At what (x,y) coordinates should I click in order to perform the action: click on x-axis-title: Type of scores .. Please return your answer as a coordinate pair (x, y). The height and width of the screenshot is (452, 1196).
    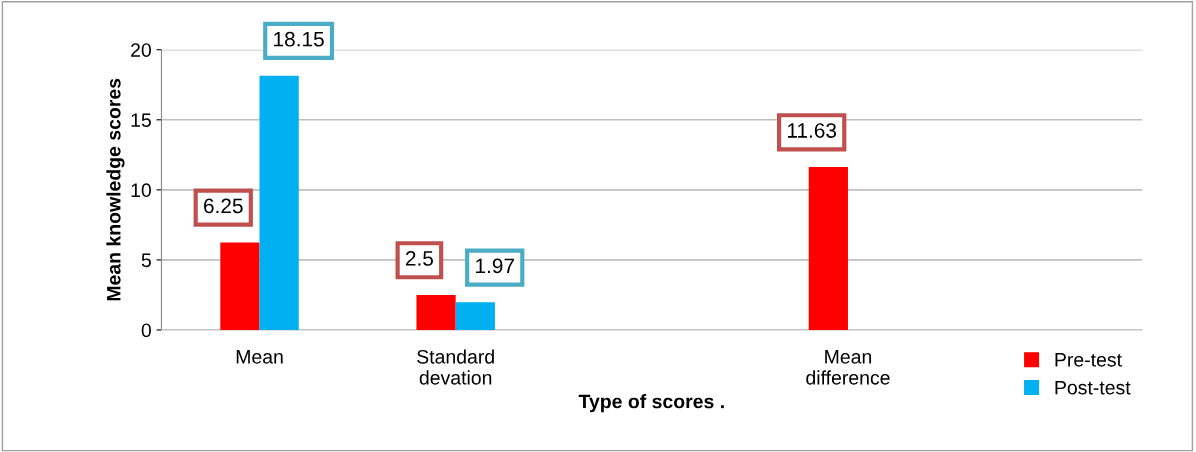
    Looking at the image, I should click on (651, 403).